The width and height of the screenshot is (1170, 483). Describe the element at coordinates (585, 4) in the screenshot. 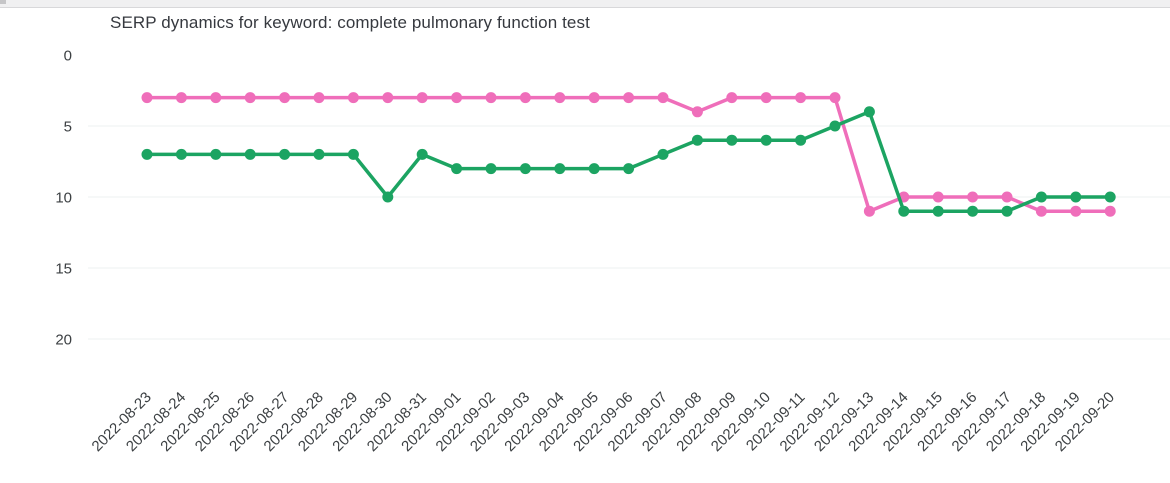

I see `top-divider-bar` at that location.